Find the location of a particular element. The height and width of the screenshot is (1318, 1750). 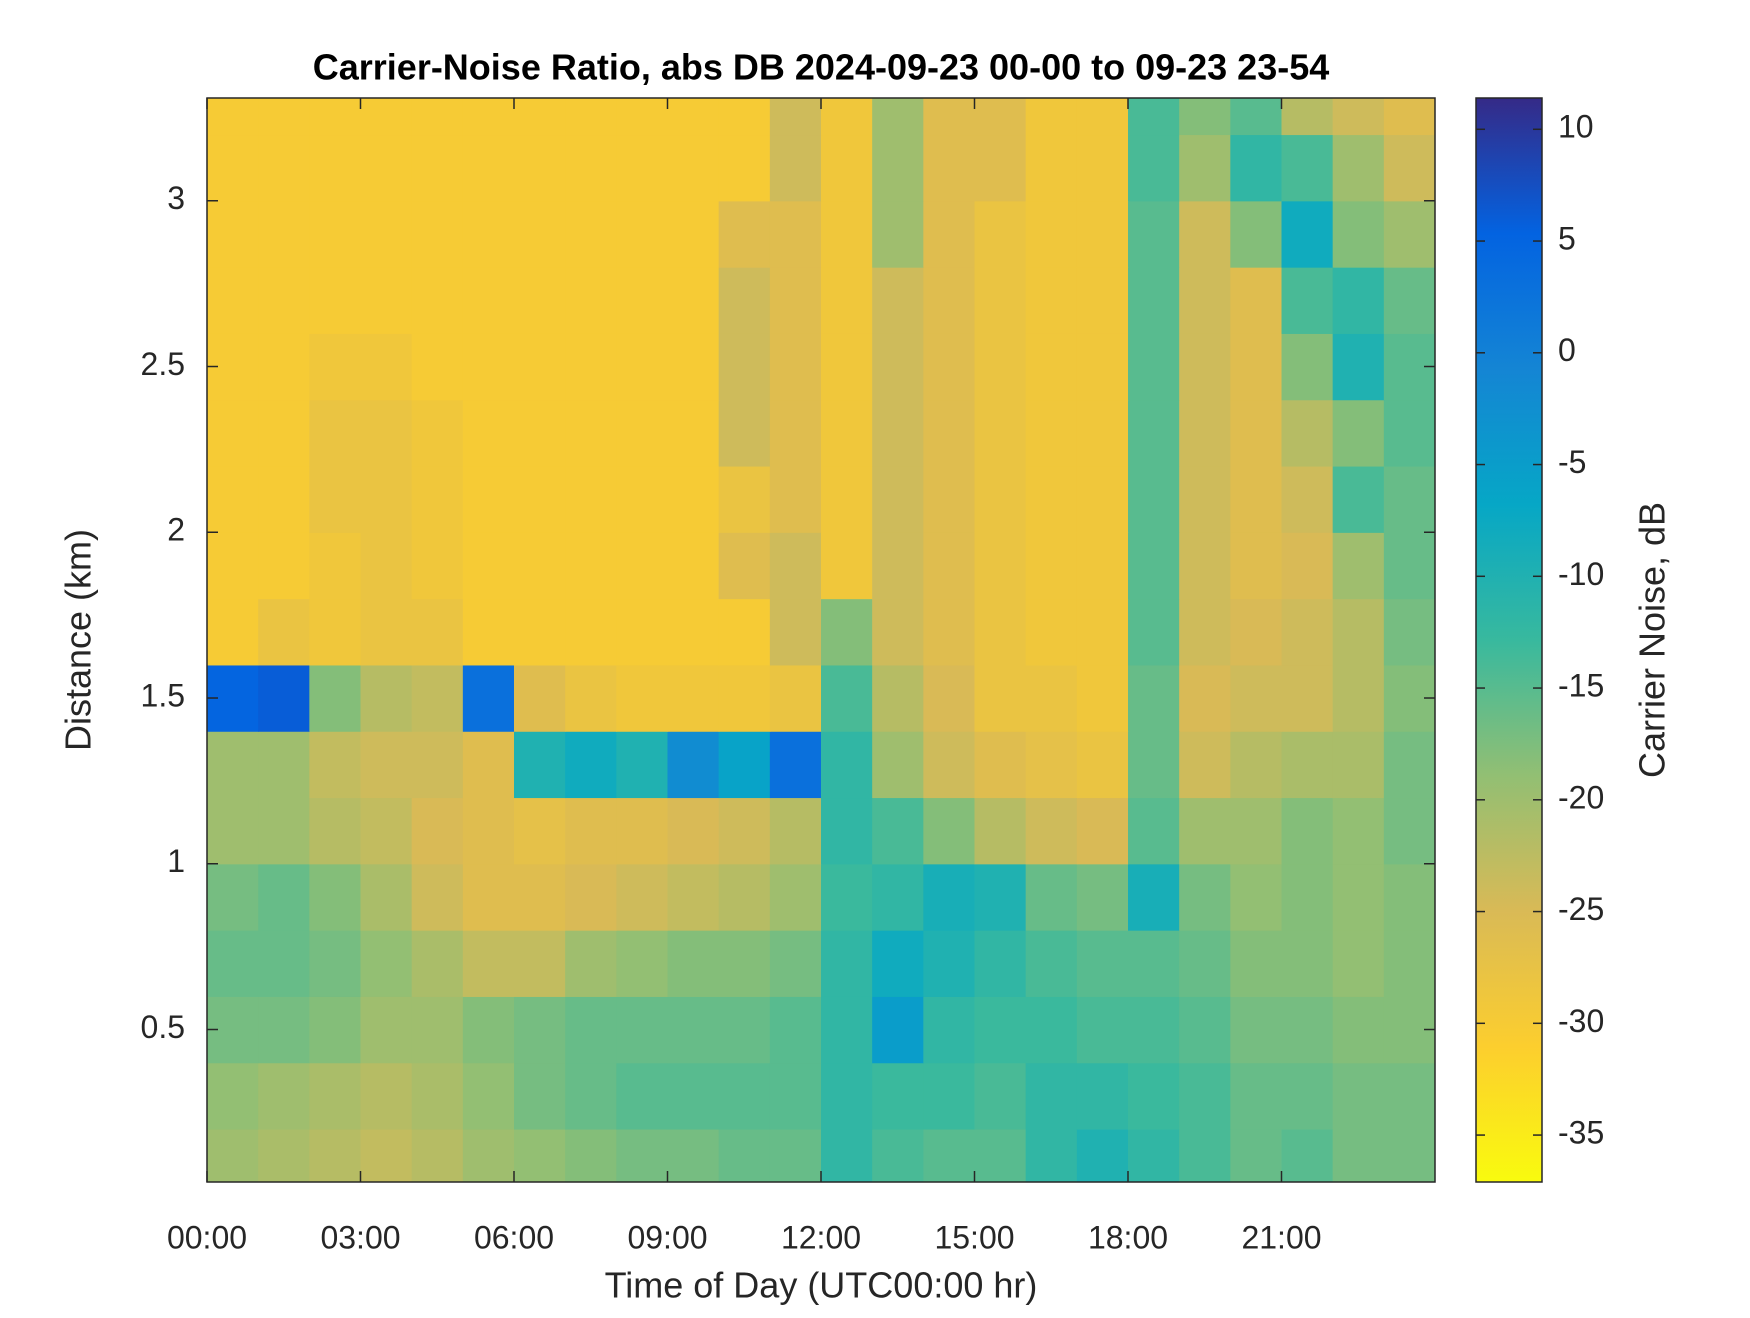

colorbar-tick-label: -20 is located at coordinates (1581, 797).